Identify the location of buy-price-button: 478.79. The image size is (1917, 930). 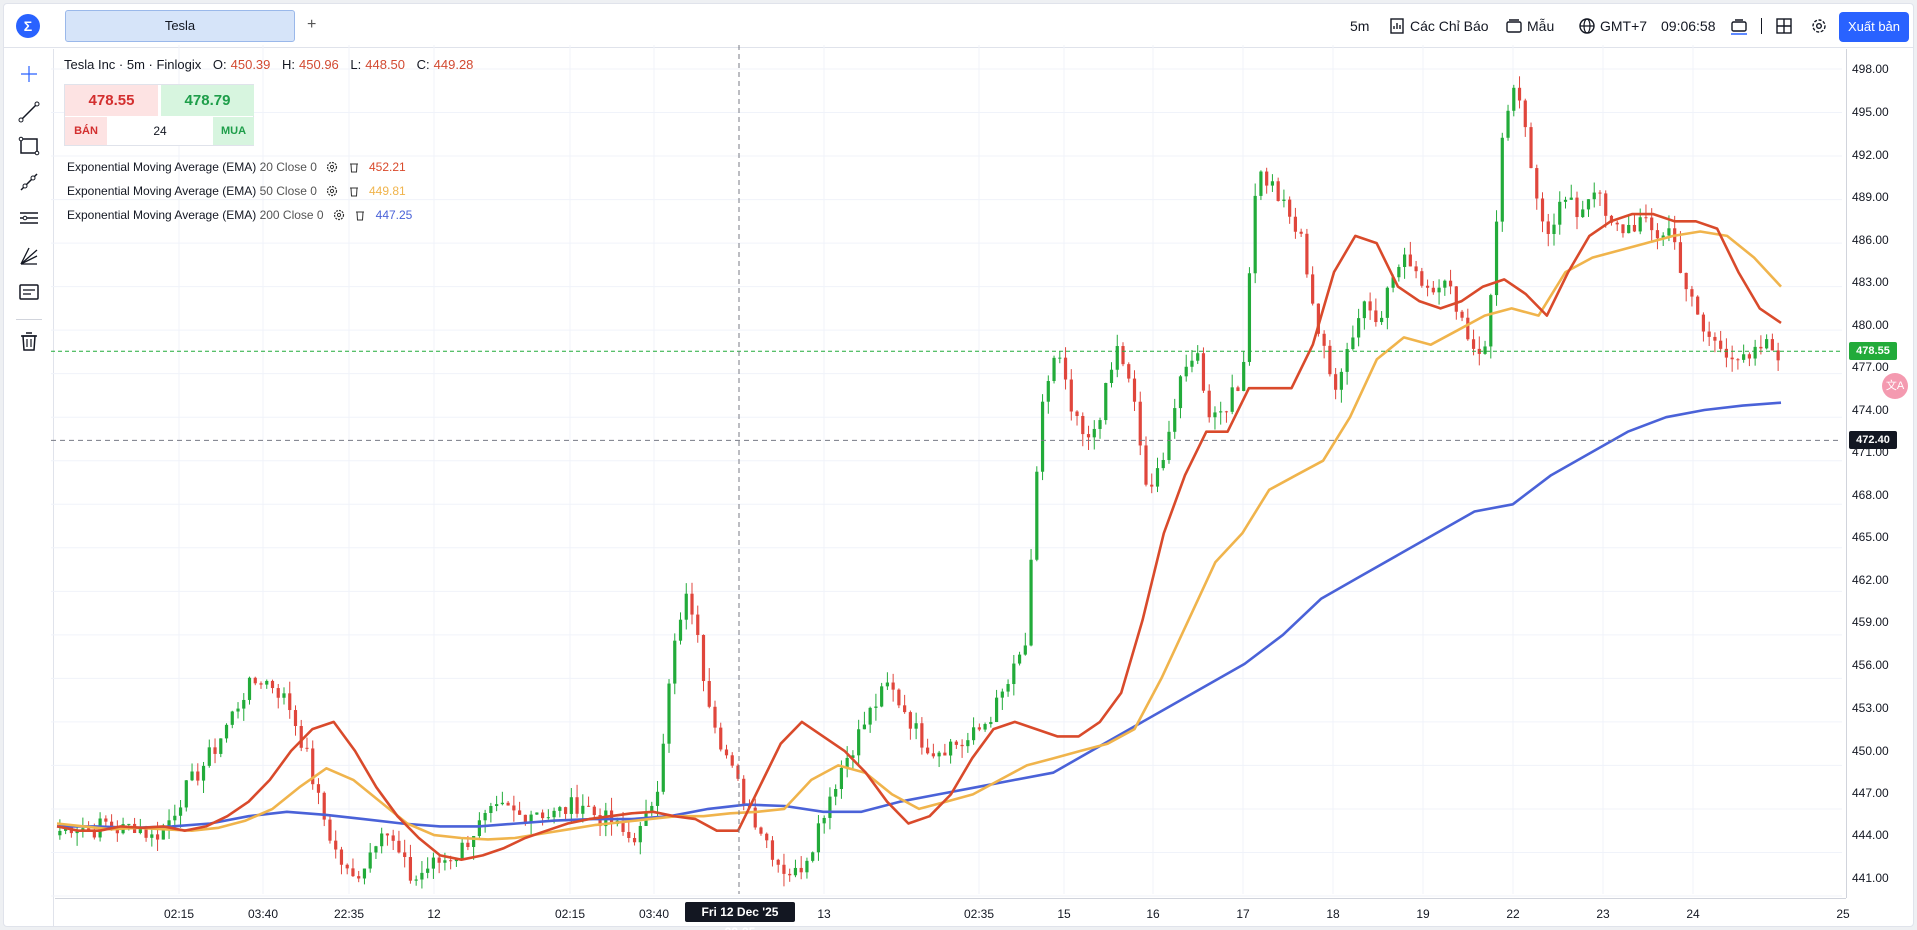
(207, 100).